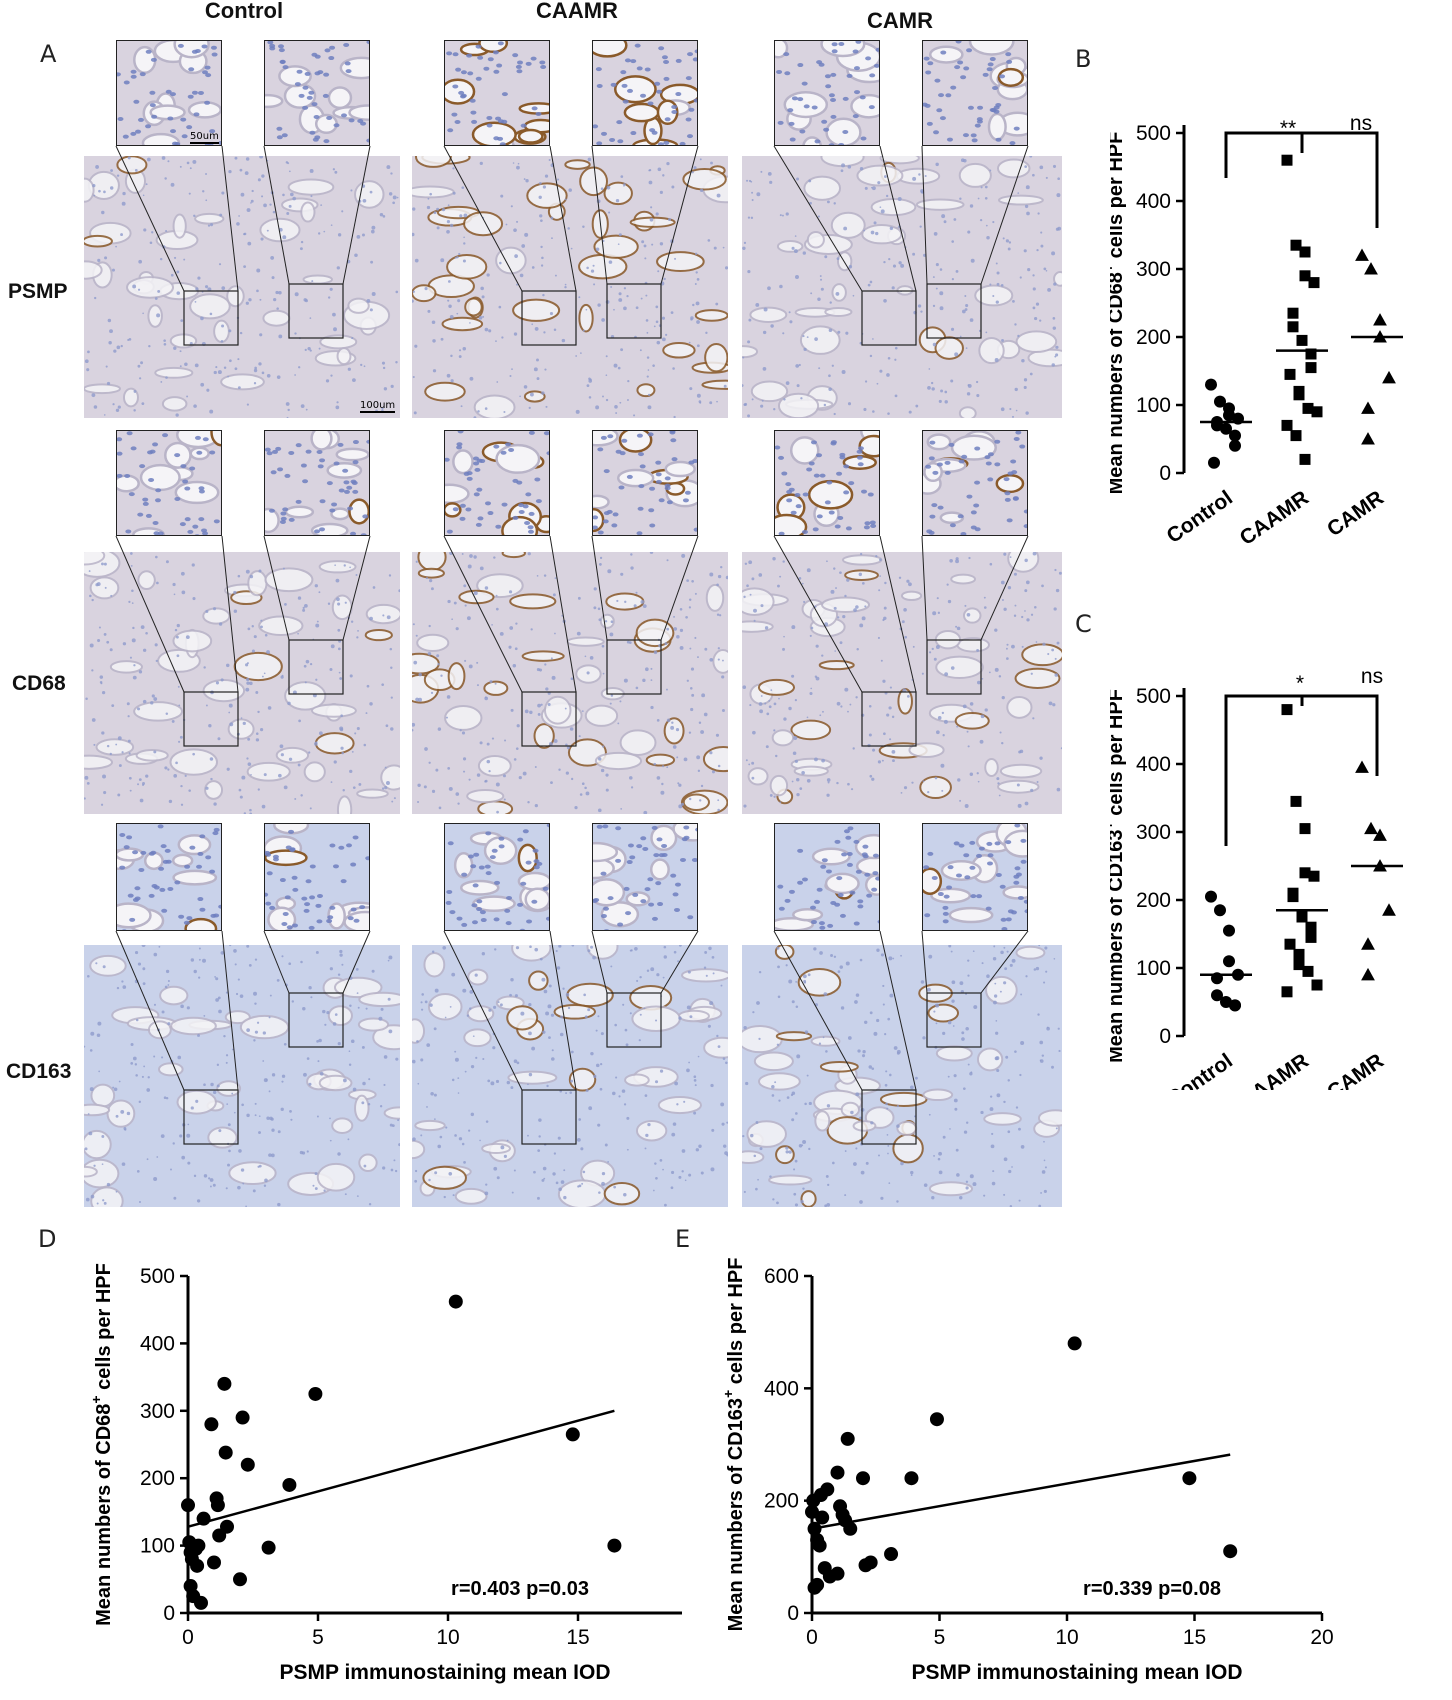  I want to click on scale-bar-inset: 50um, so click(204, 137).